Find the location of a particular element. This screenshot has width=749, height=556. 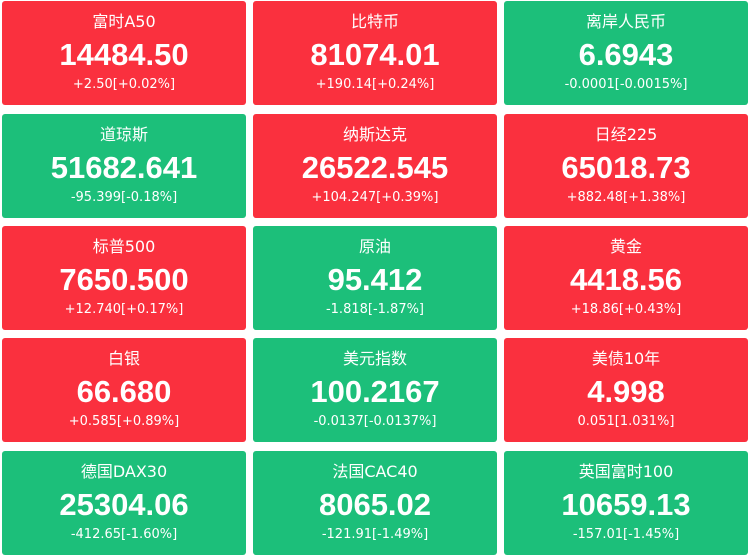

quote-tile: 德国DAX30 25304.06 -412.65[-1.60%] is located at coordinates (124, 503).